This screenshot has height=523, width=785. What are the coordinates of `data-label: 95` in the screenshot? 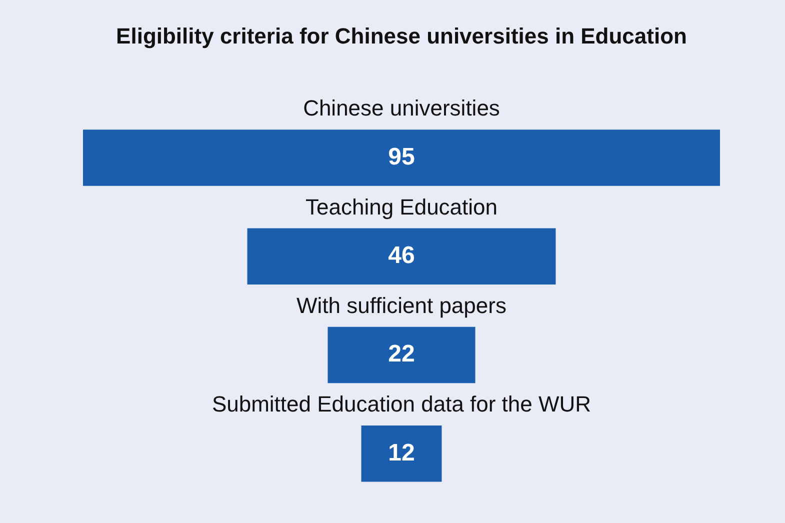 It's located at (401, 156).